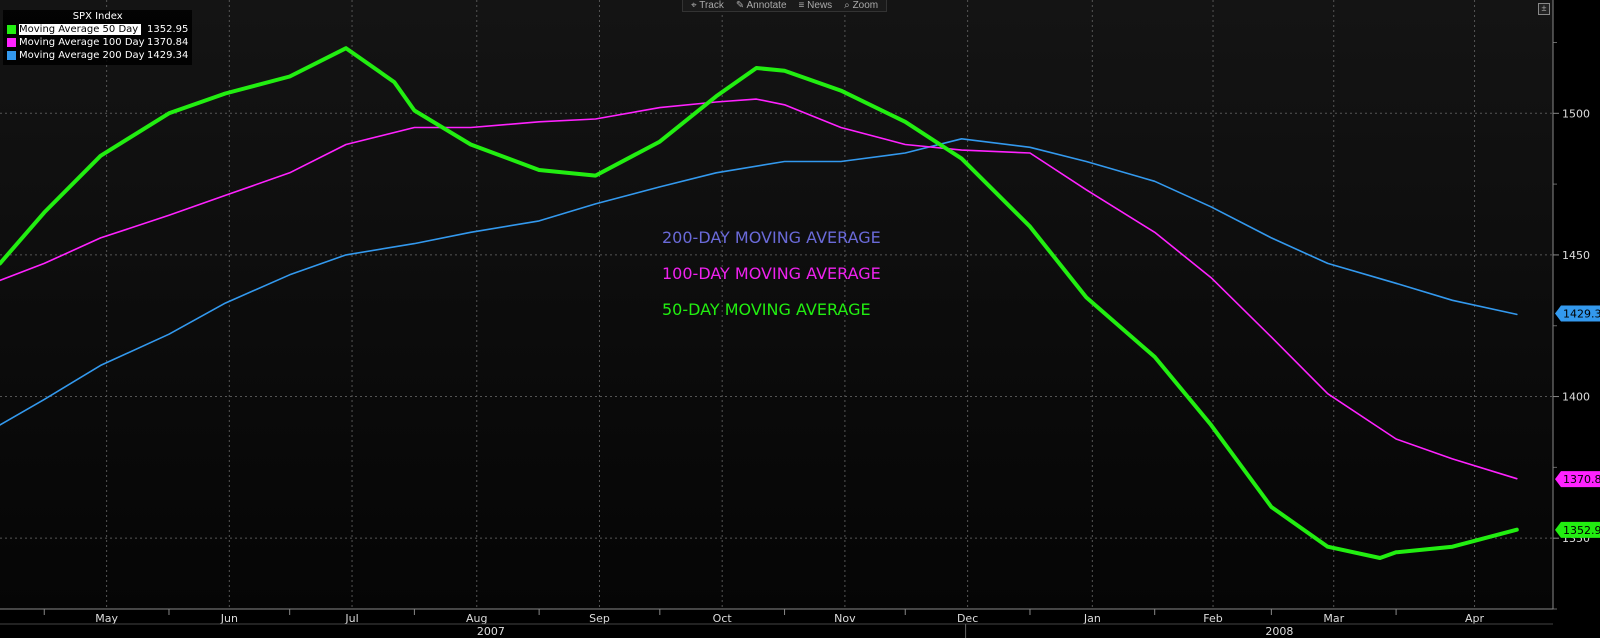 The width and height of the screenshot is (1600, 638). I want to click on x-tick-label: Oct, so click(723, 618).